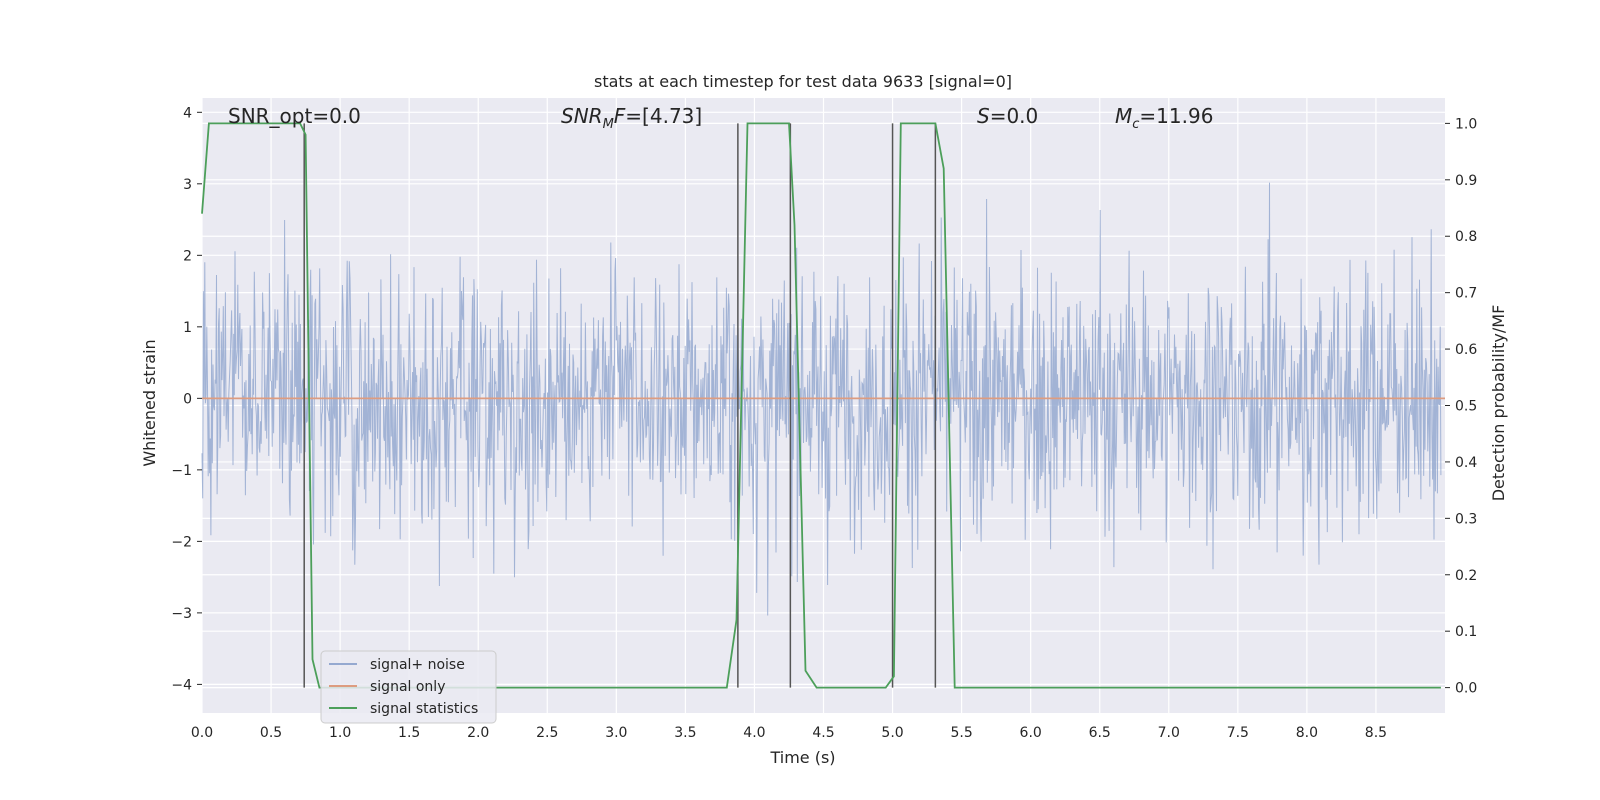  I want to click on legend-label-noise: signal+ noise, so click(417, 665).